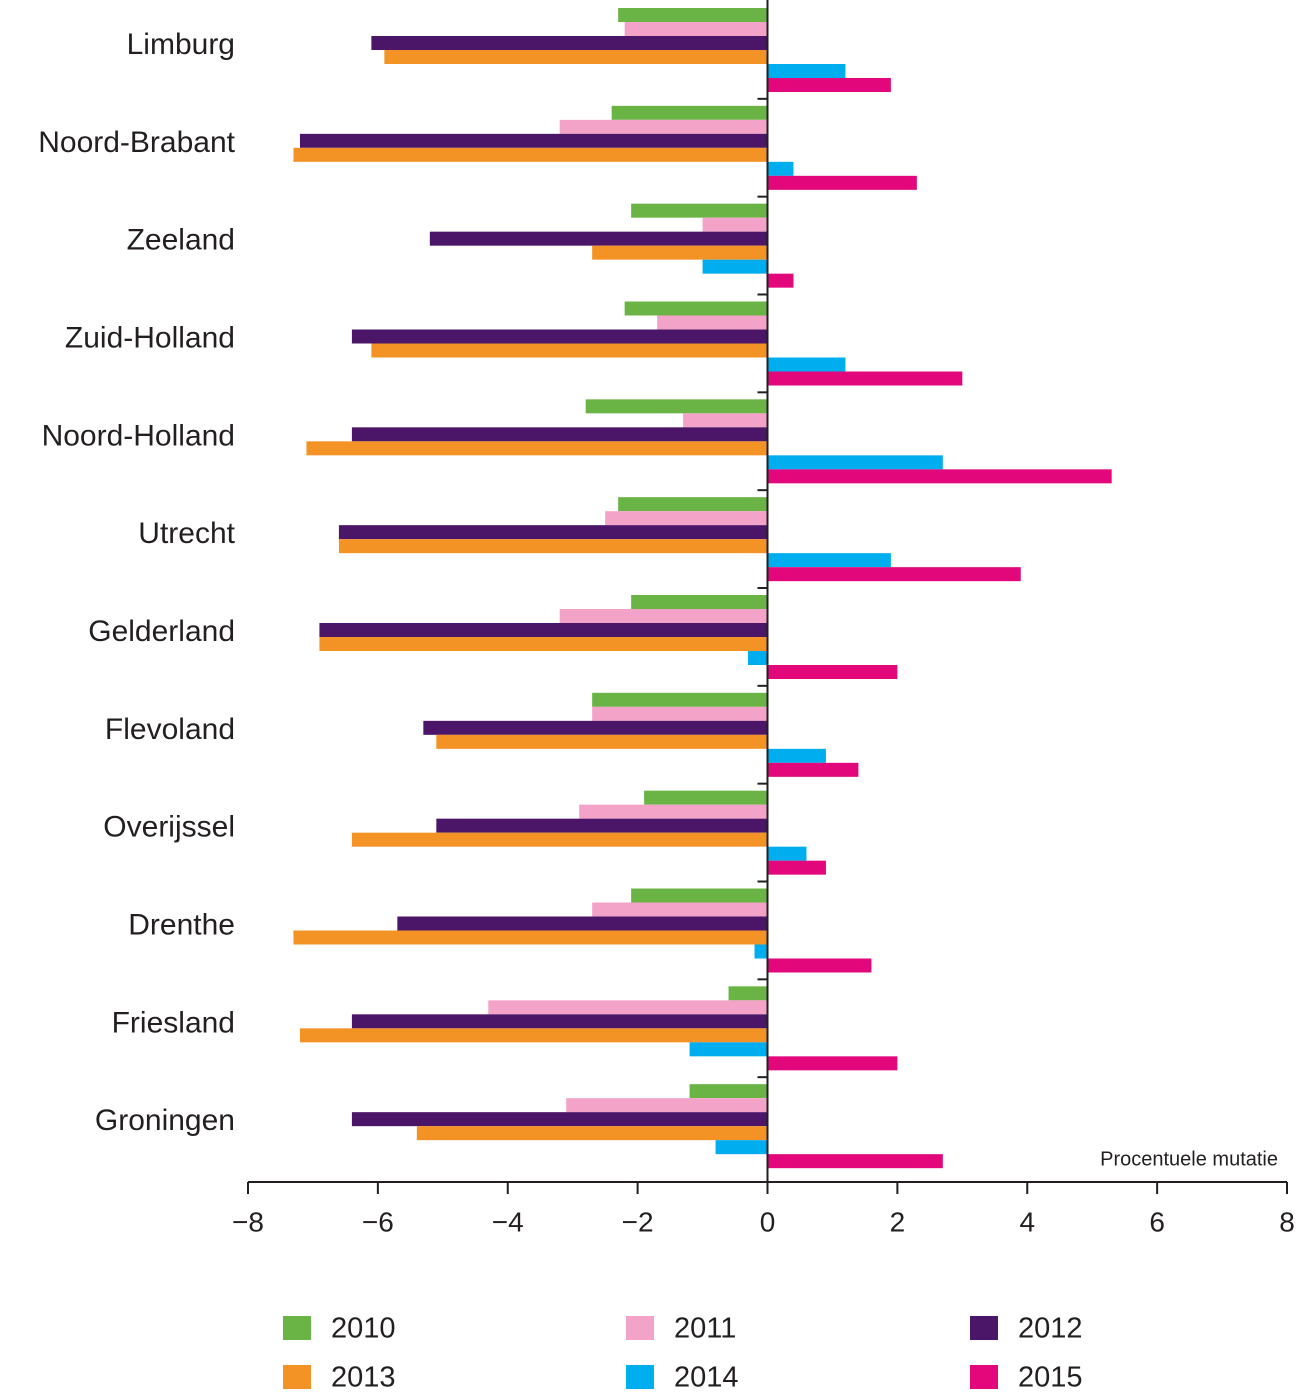 The image size is (1297, 1398). What do you see at coordinates (363, 1378) in the screenshot?
I see `legend-label: 2013` at bounding box center [363, 1378].